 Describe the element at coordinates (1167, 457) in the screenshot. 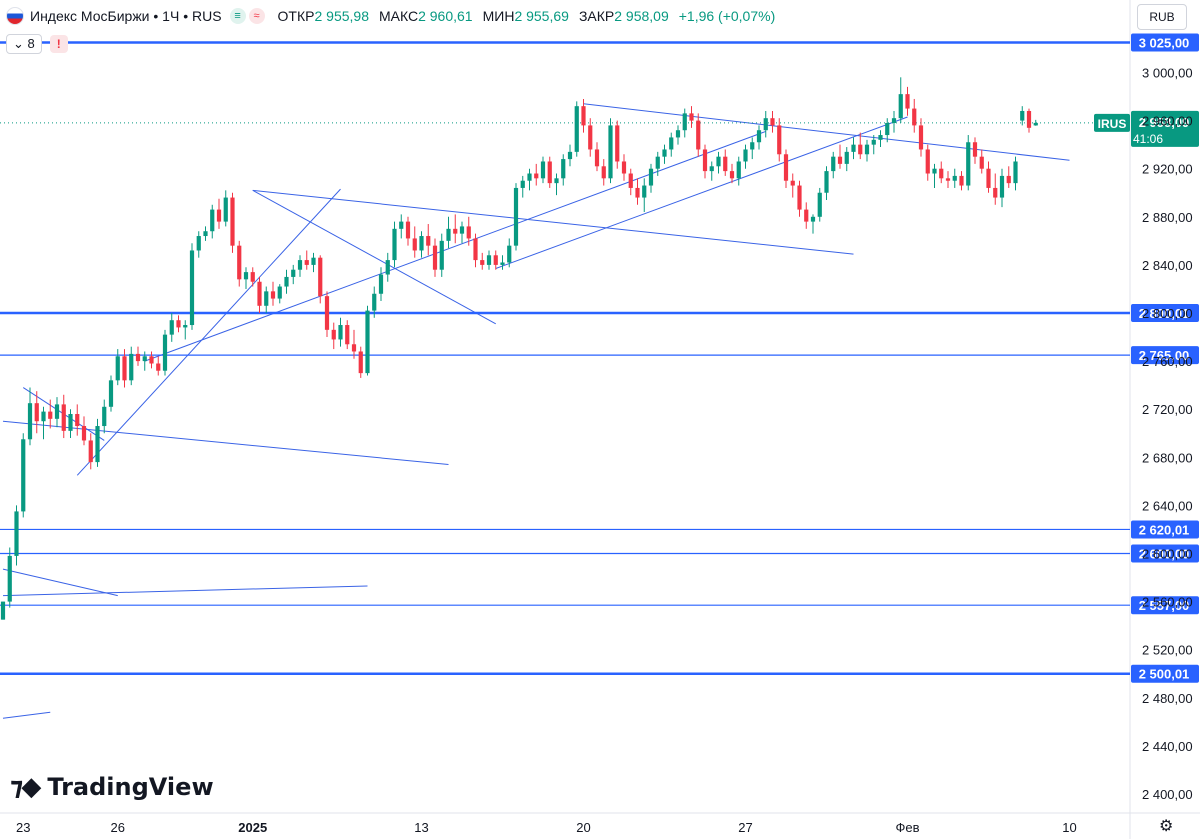

I see `y-tick-label: 2 680,00` at that location.